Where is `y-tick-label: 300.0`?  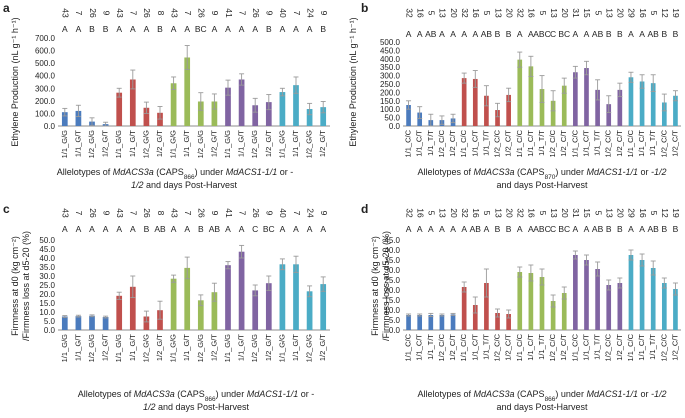 y-tick-label: 300.0 is located at coordinates (45, 88).